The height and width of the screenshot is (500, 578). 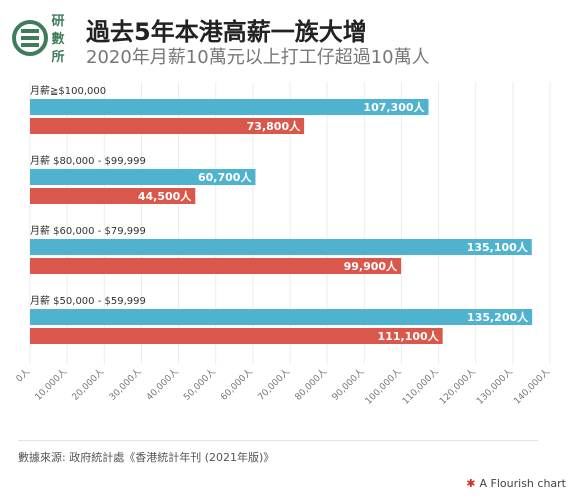 I want to click on source-note: 數據來源: 政府統計處《香港統計年刊 (2021年版)》, so click(x=146, y=457).